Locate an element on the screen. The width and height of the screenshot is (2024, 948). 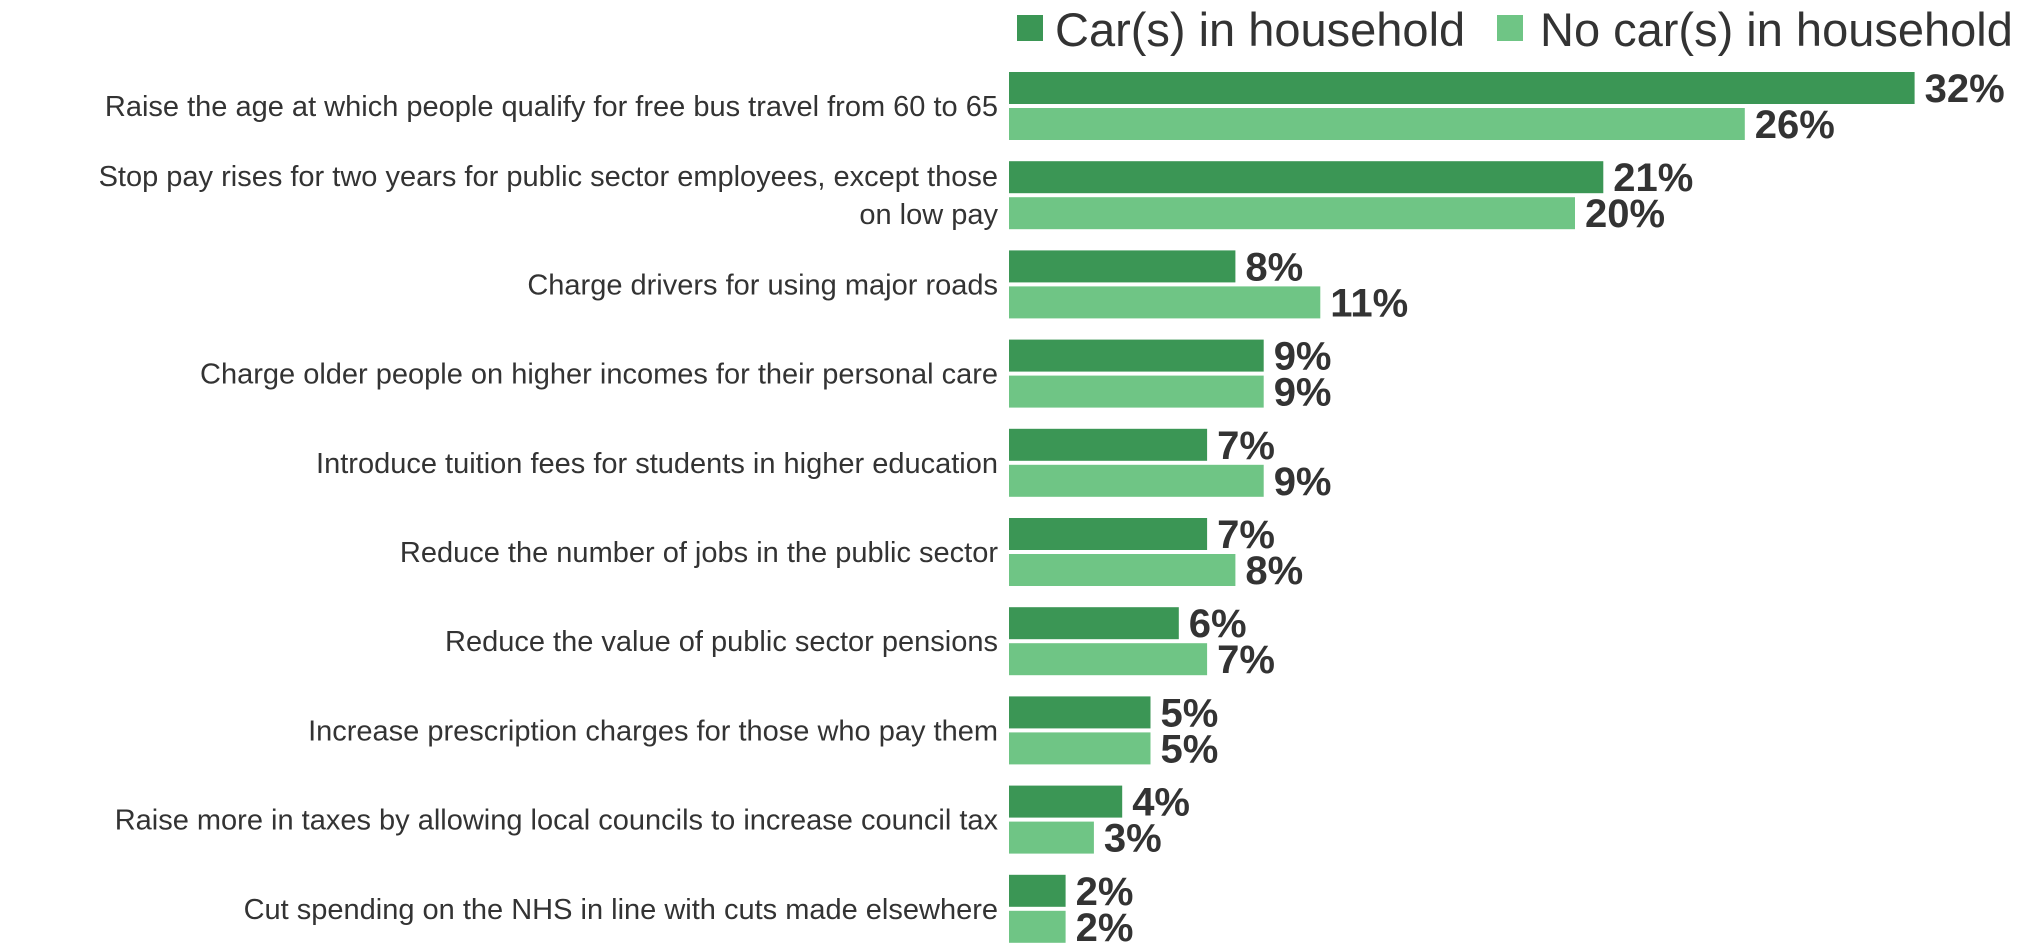
legend-label-car: Car(s) in household is located at coordinates (1260, 29).